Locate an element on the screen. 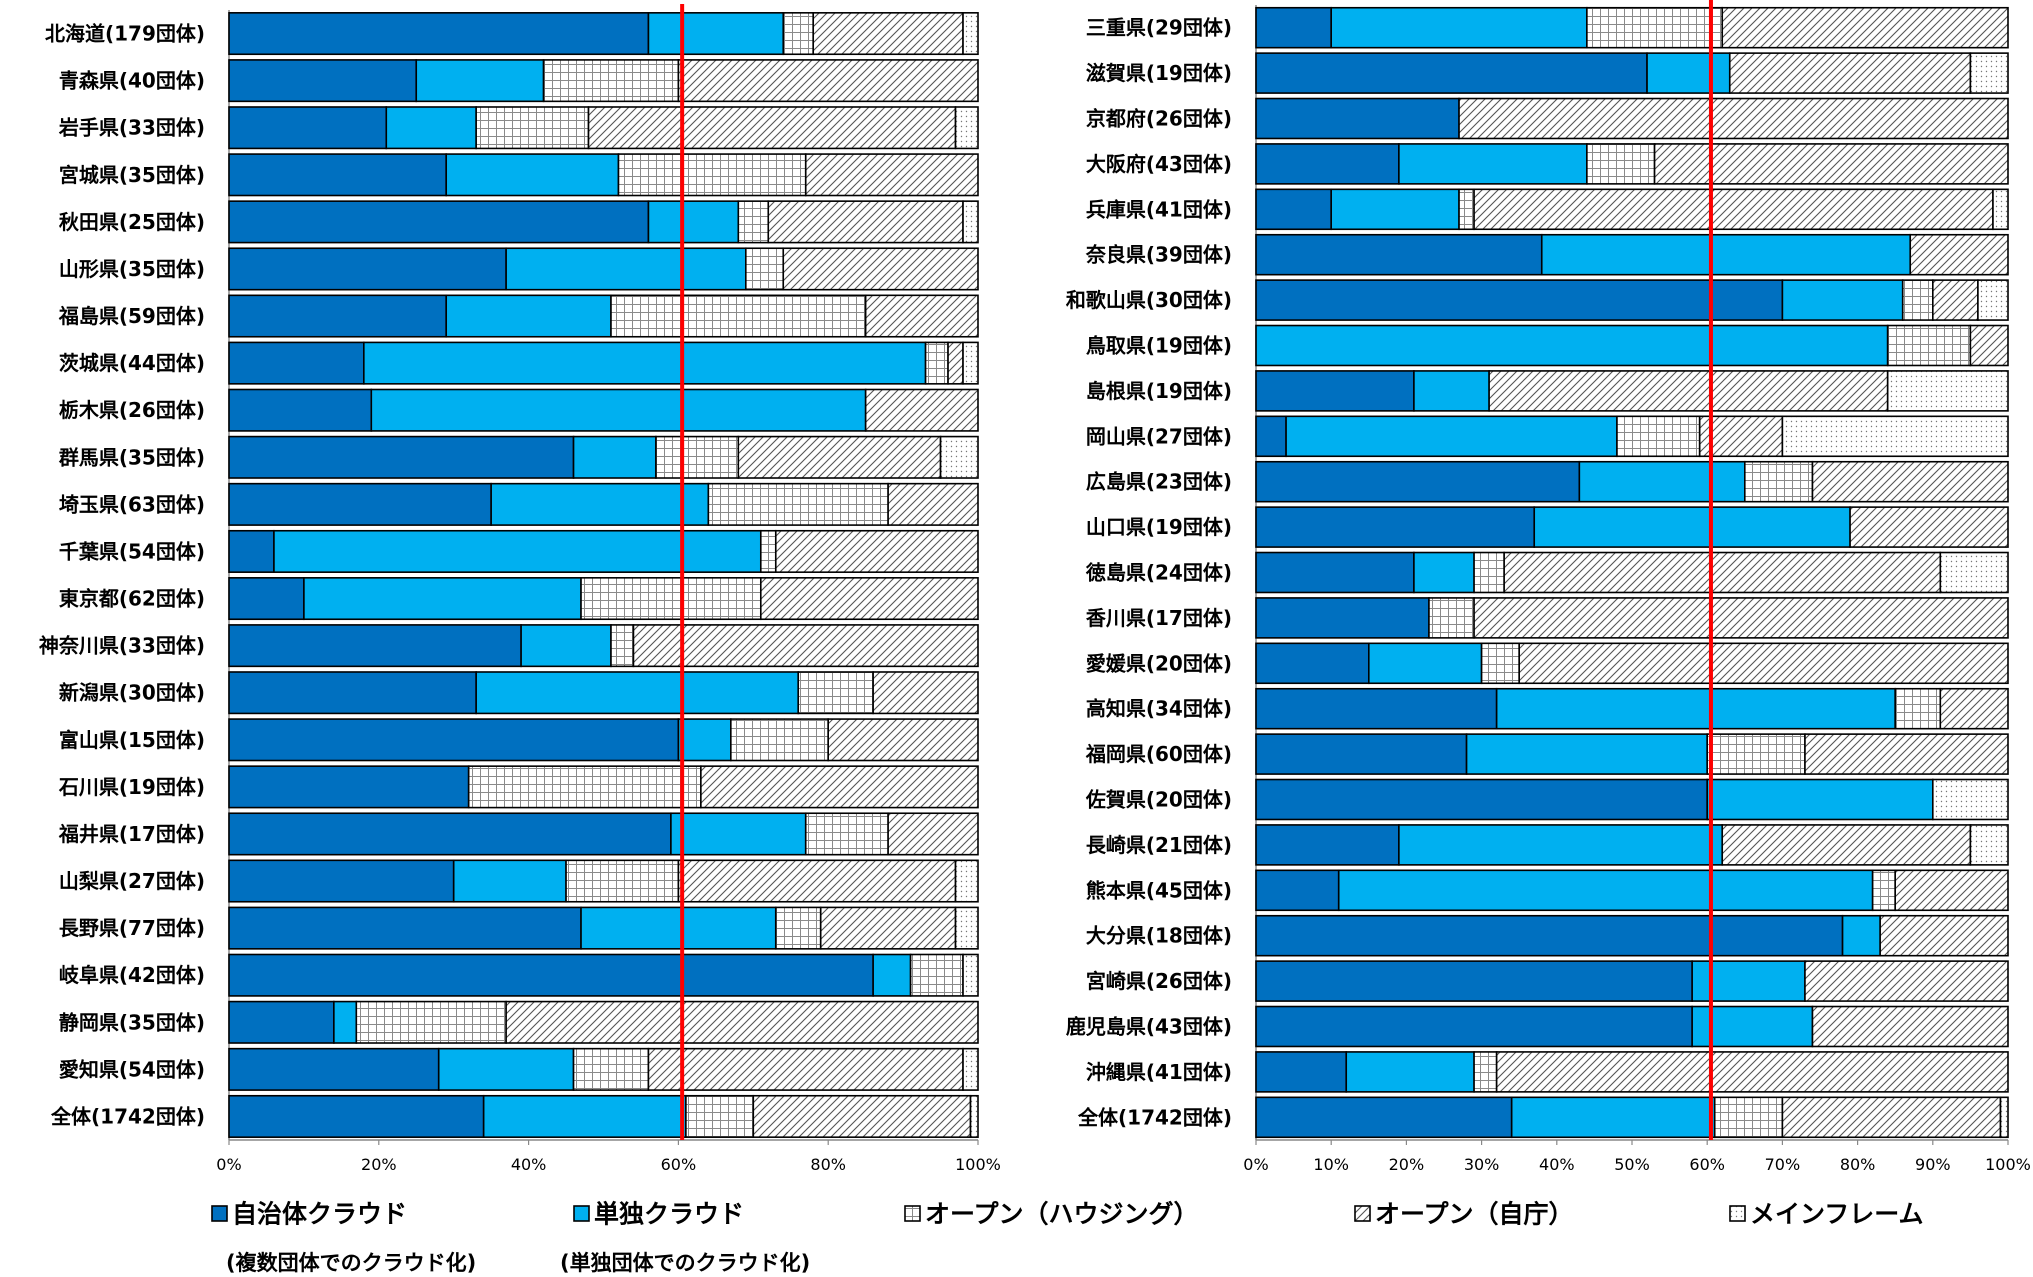  left-category-label: 千葉県(54団体) is located at coordinates (132, 551).